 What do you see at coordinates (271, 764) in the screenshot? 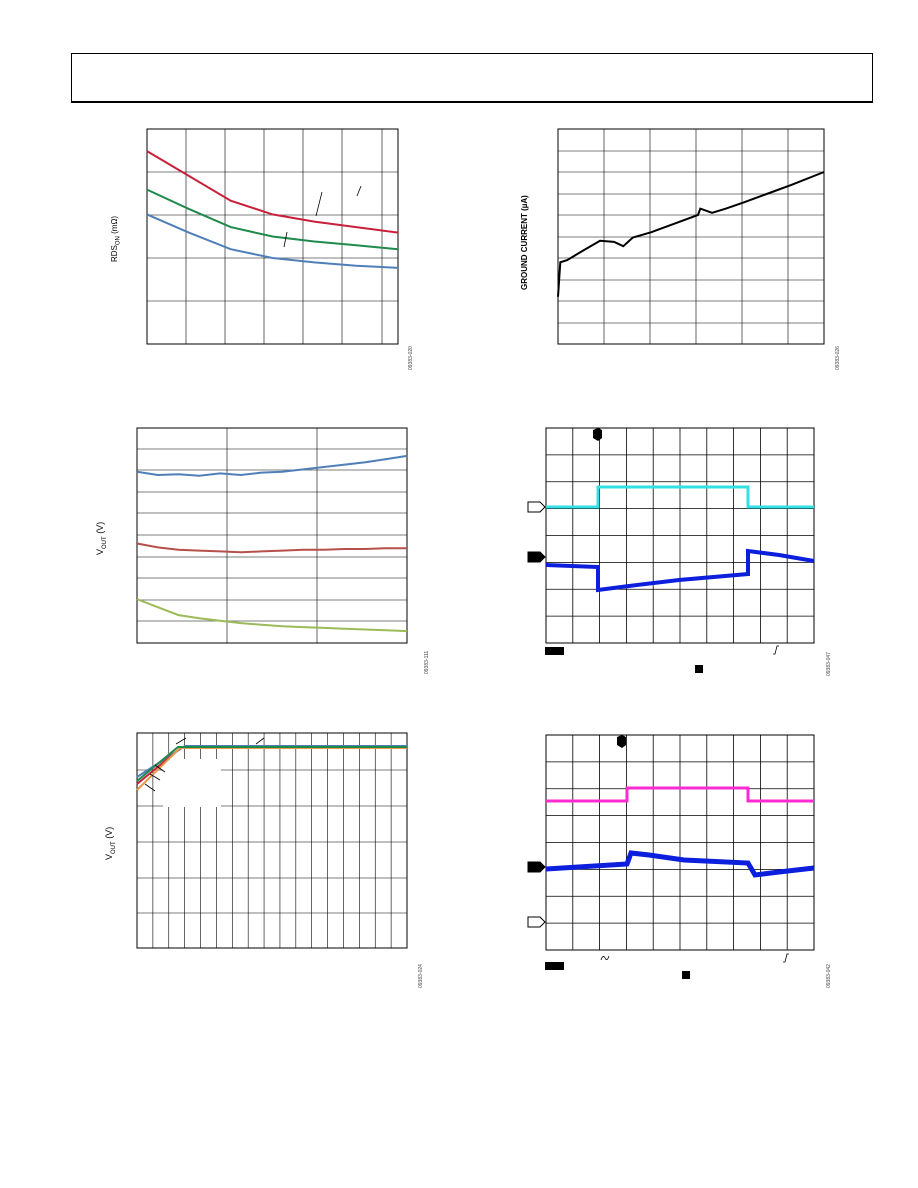
I see `vout-dropout-series-line` at bounding box center [271, 764].